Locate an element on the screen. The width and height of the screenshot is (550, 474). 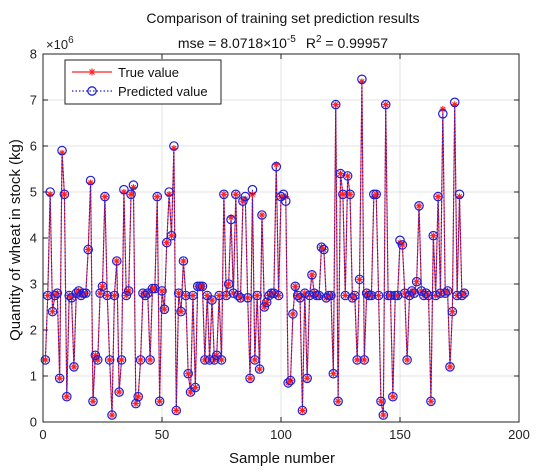
y-tick-label: 8 is located at coordinates (33, 54).